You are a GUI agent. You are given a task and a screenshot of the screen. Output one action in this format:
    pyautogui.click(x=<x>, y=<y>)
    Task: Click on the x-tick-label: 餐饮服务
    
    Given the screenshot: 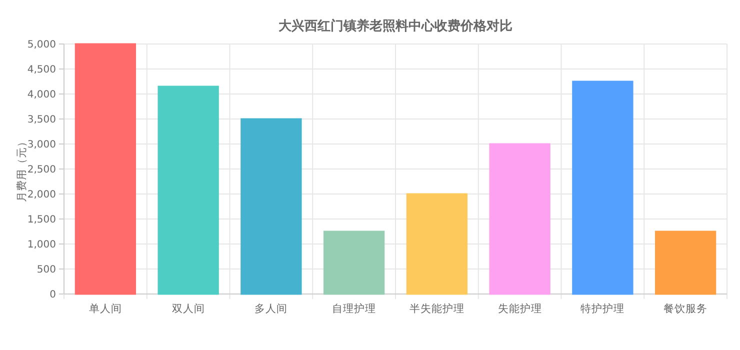 What is the action you would take?
    pyautogui.click(x=686, y=309)
    